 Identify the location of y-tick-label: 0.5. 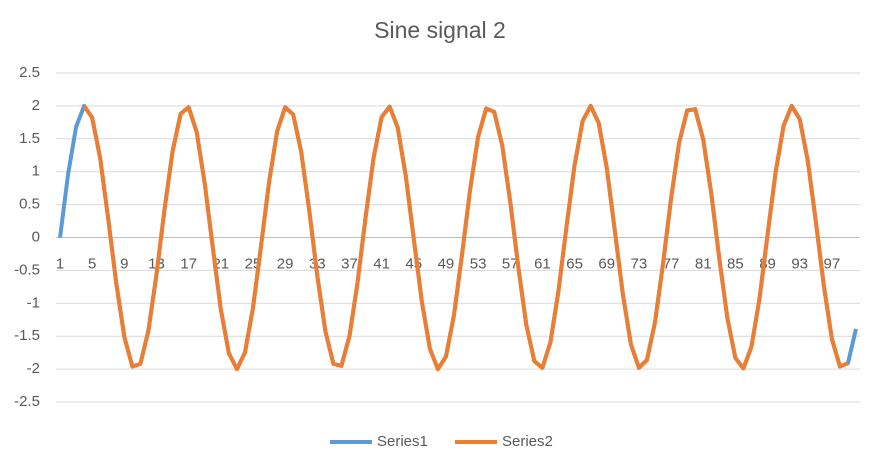
(29, 204).